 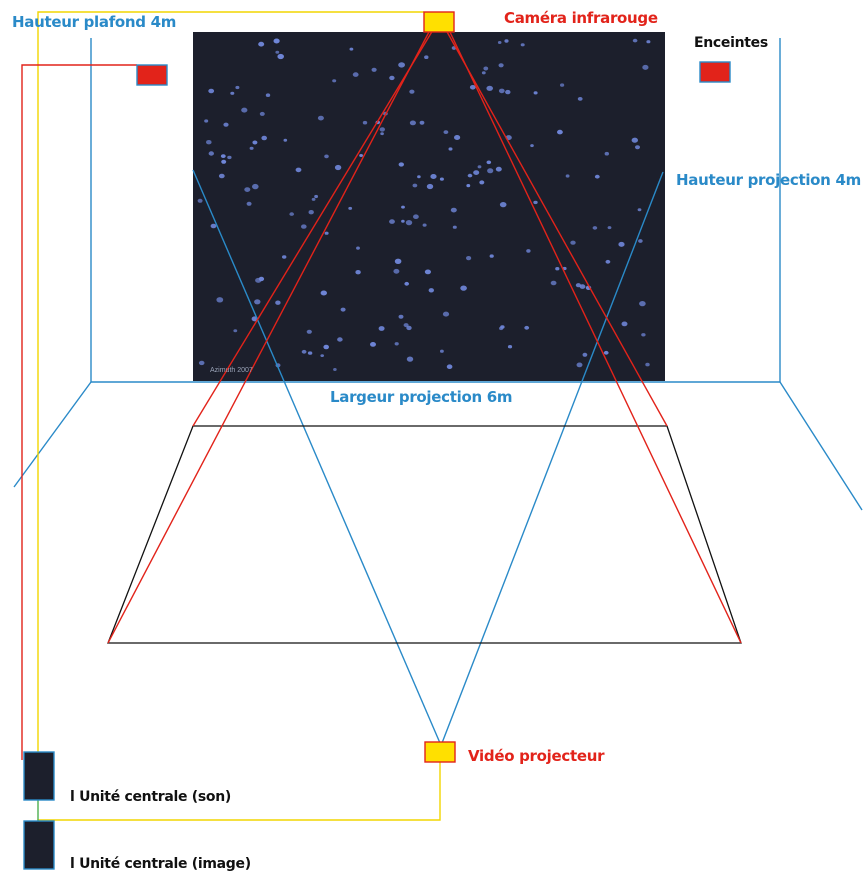 What do you see at coordinates (581, 18) in the screenshot?
I see `ir-camera-label: Caméra infrarouge` at bounding box center [581, 18].